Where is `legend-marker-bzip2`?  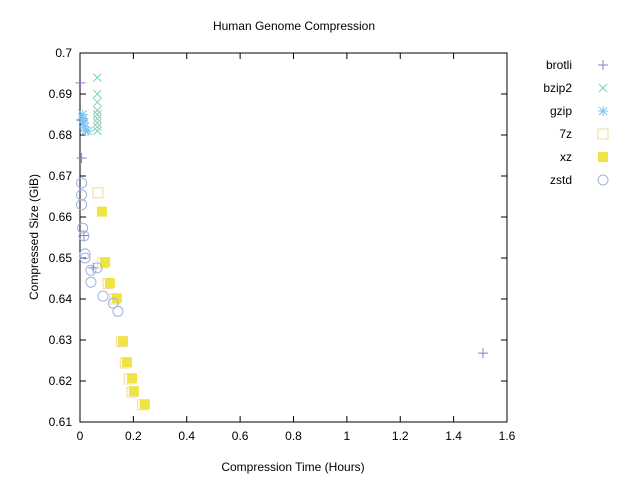 legend-marker-bzip2 is located at coordinates (603, 88).